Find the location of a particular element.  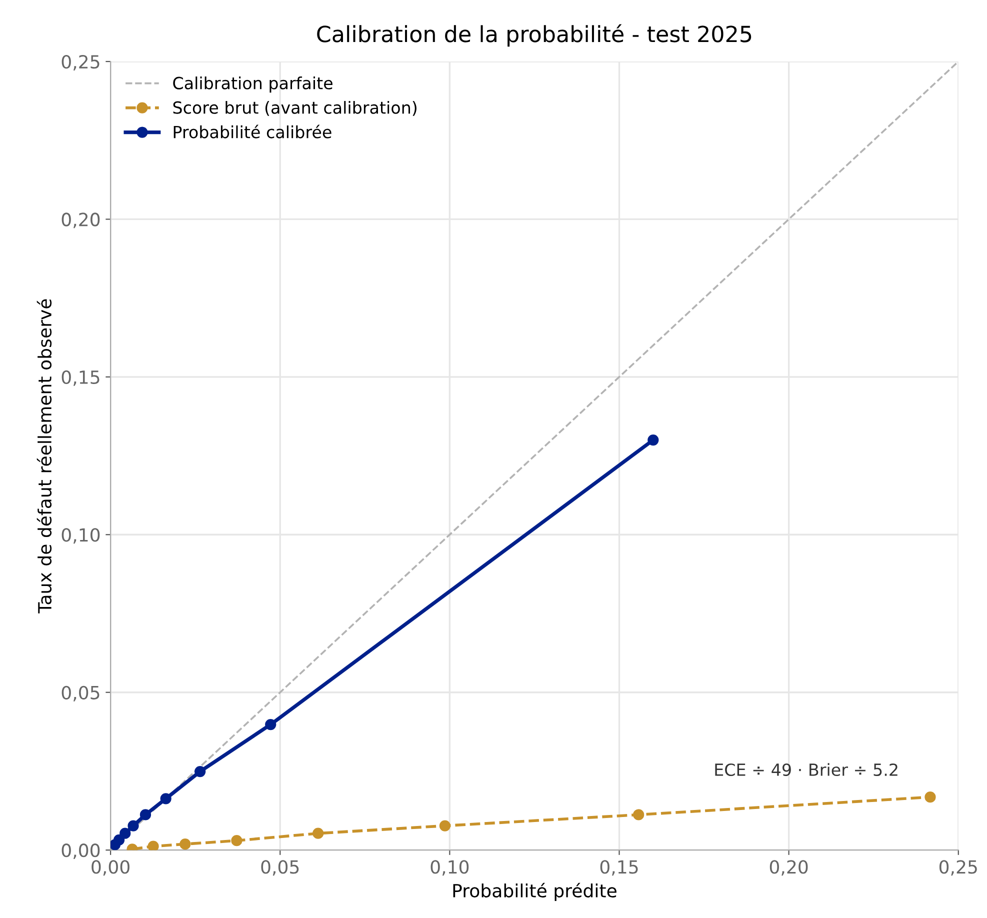

y-tick-label: 0,05 is located at coordinates (81, 694).